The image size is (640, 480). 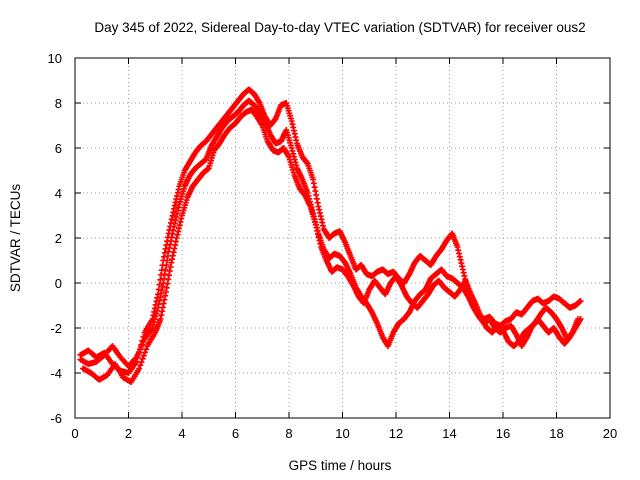 I want to click on y-tick-label: 8, so click(x=58, y=103).